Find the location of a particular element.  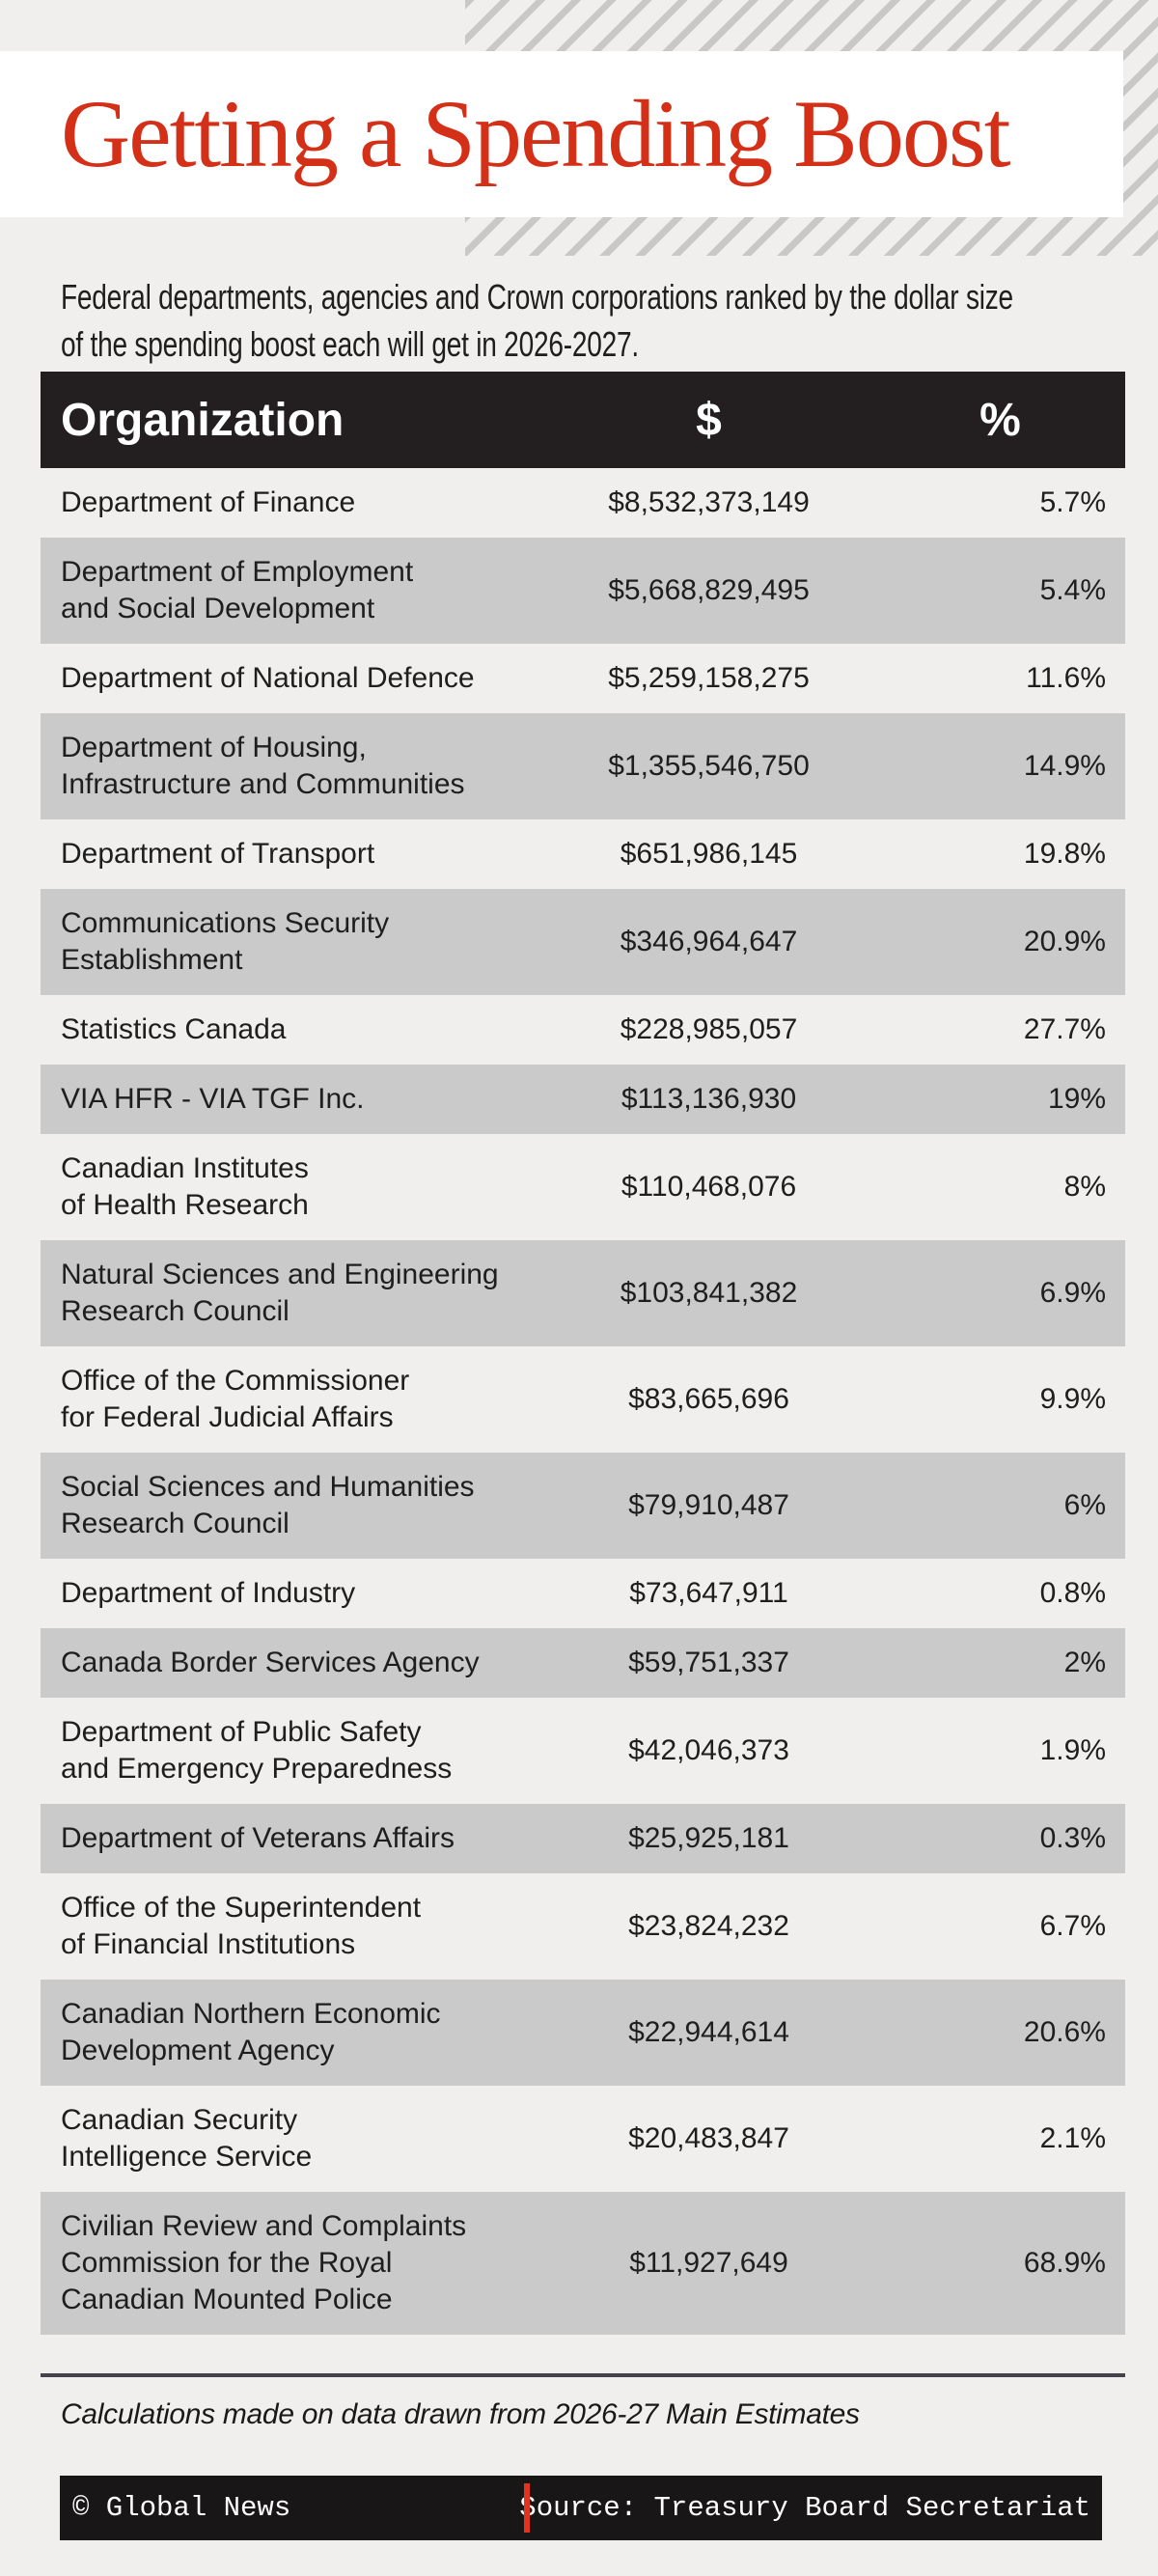

amount-cell: $23,824,232 is located at coordinates (708, 1926).